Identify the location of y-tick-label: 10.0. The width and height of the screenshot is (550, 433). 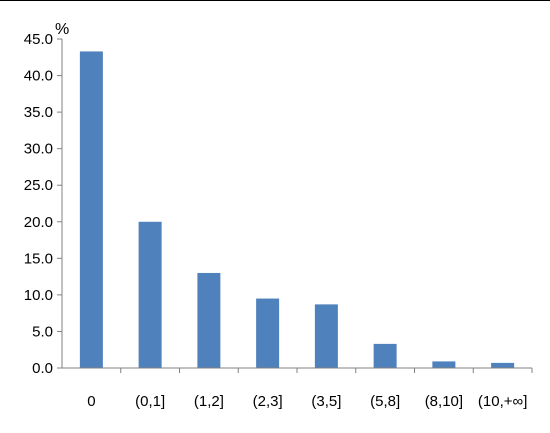
(38, 295).